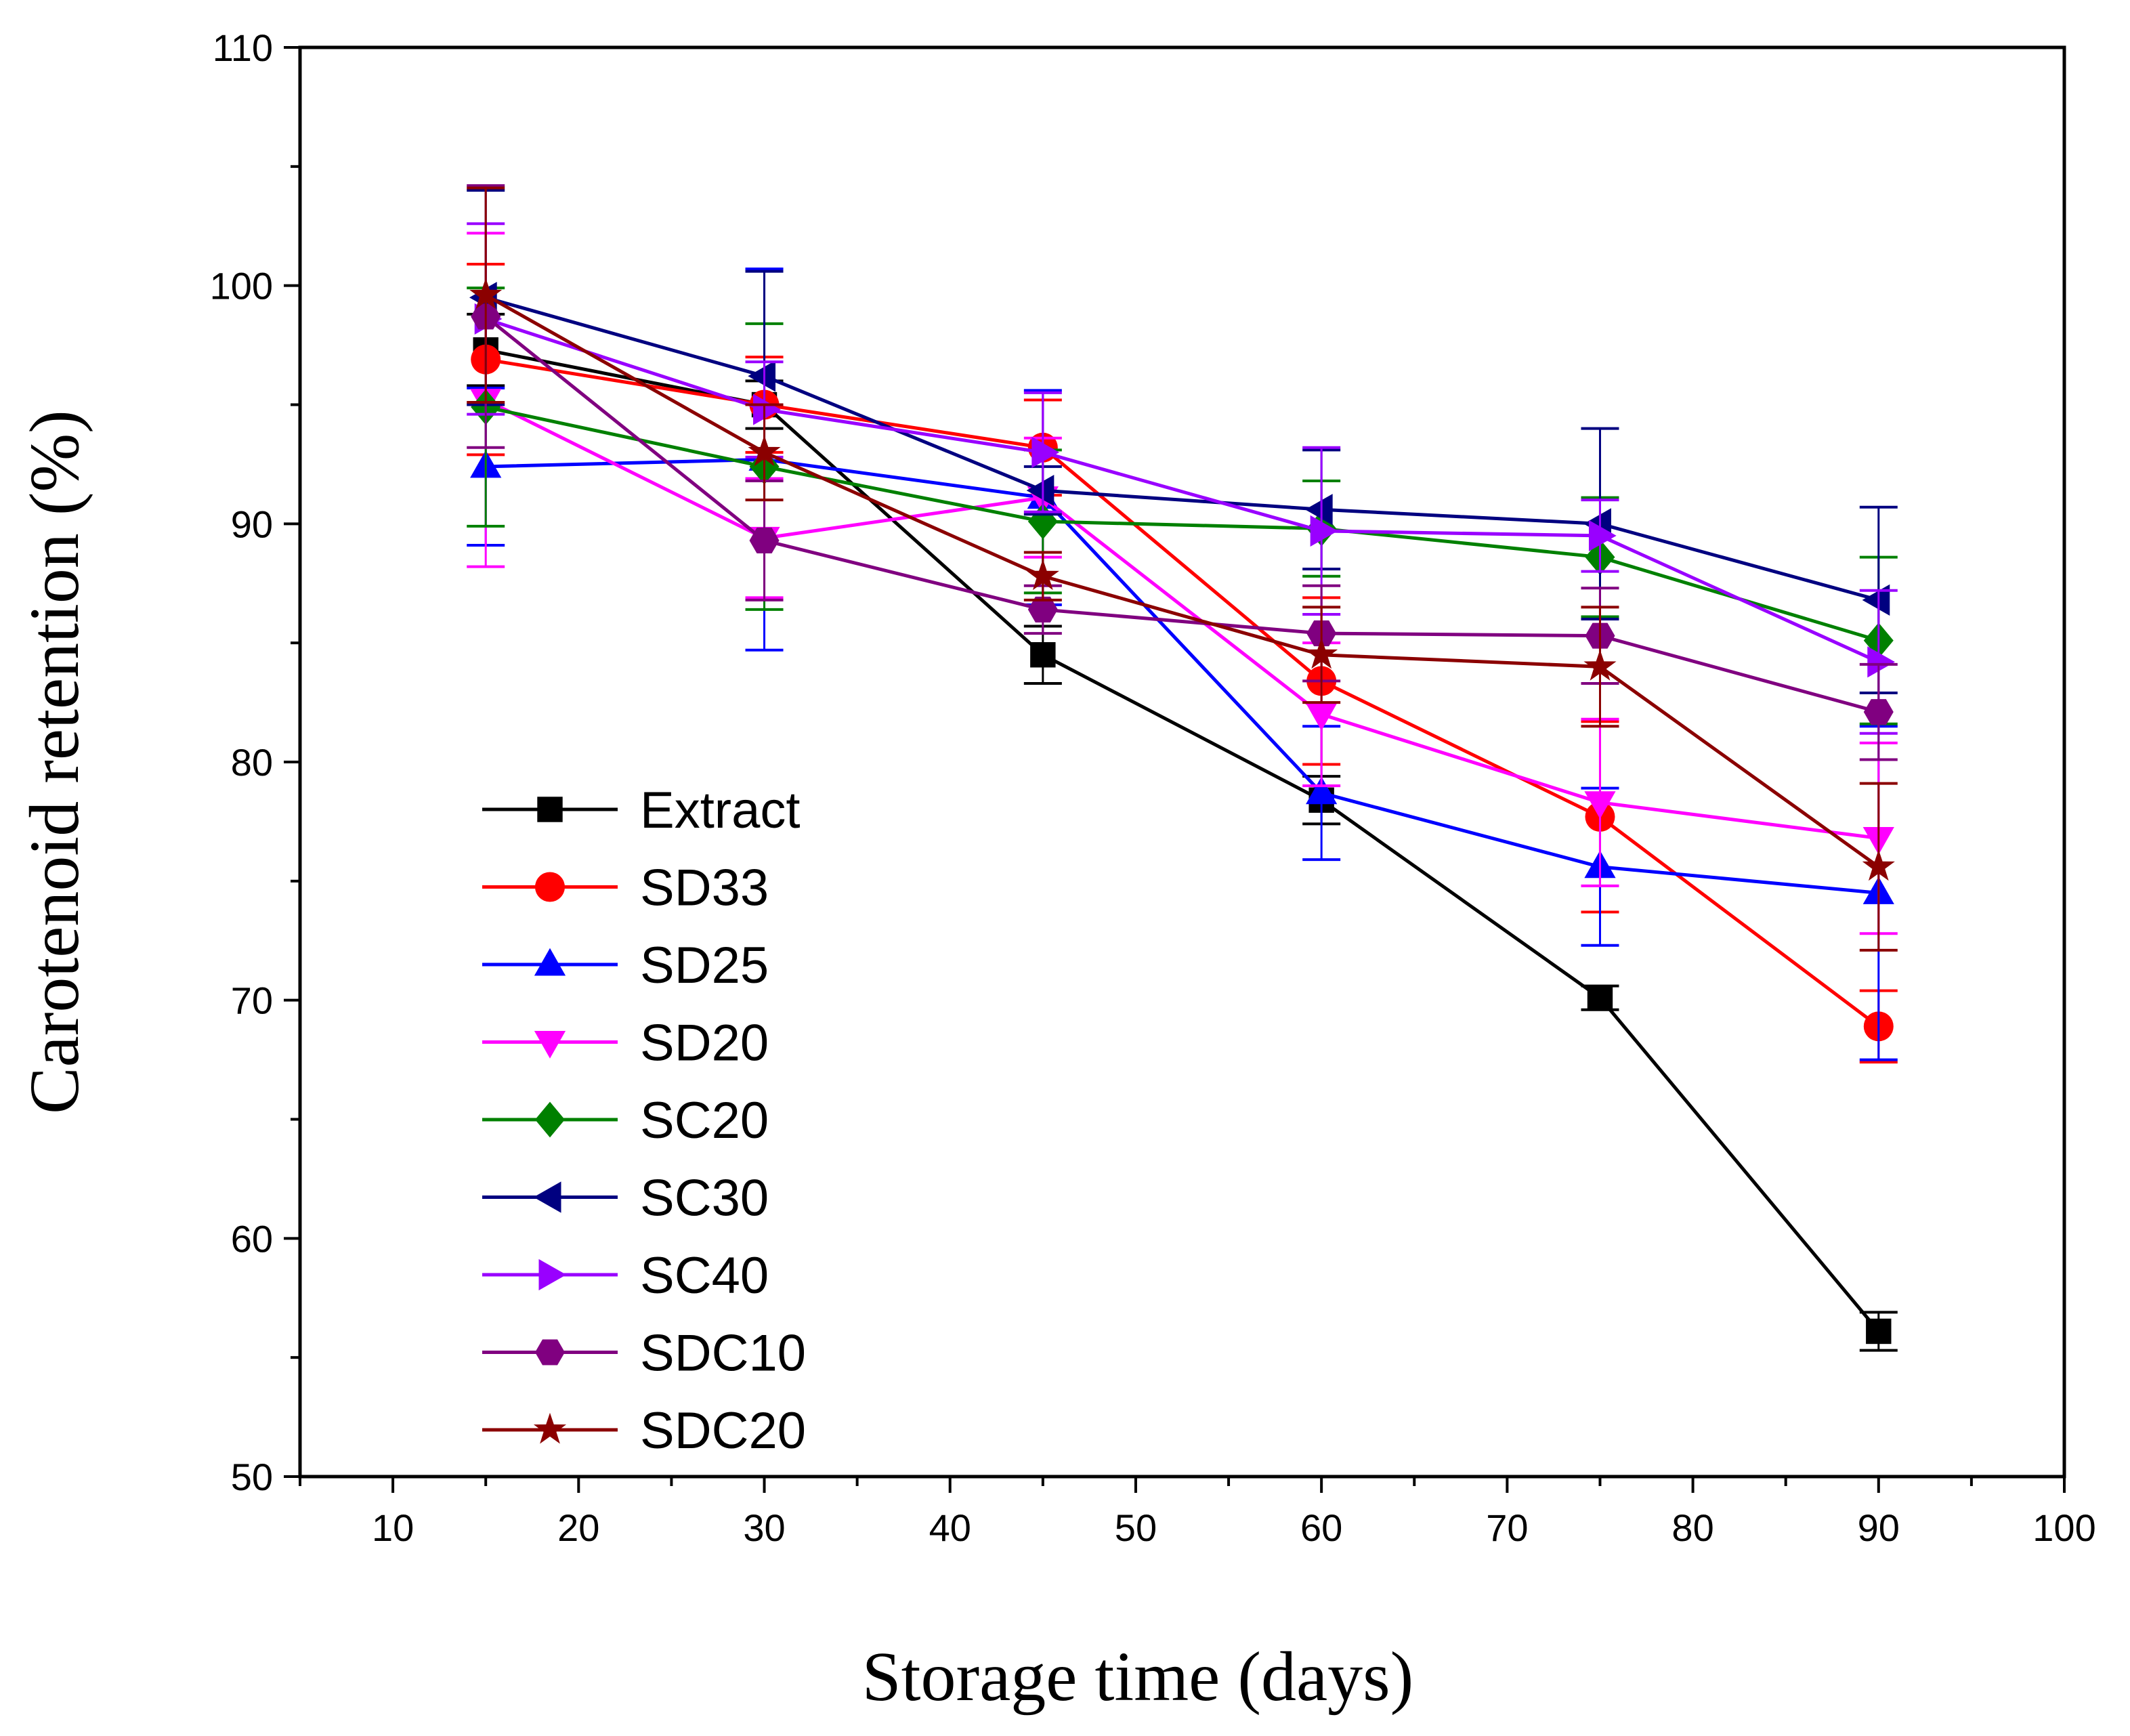 The height and width of the screenshot is (1736, 2130). Describe the element at coordinates (1136, 1527) in the screenshot. I see `x-tick-label: 50` at that location.